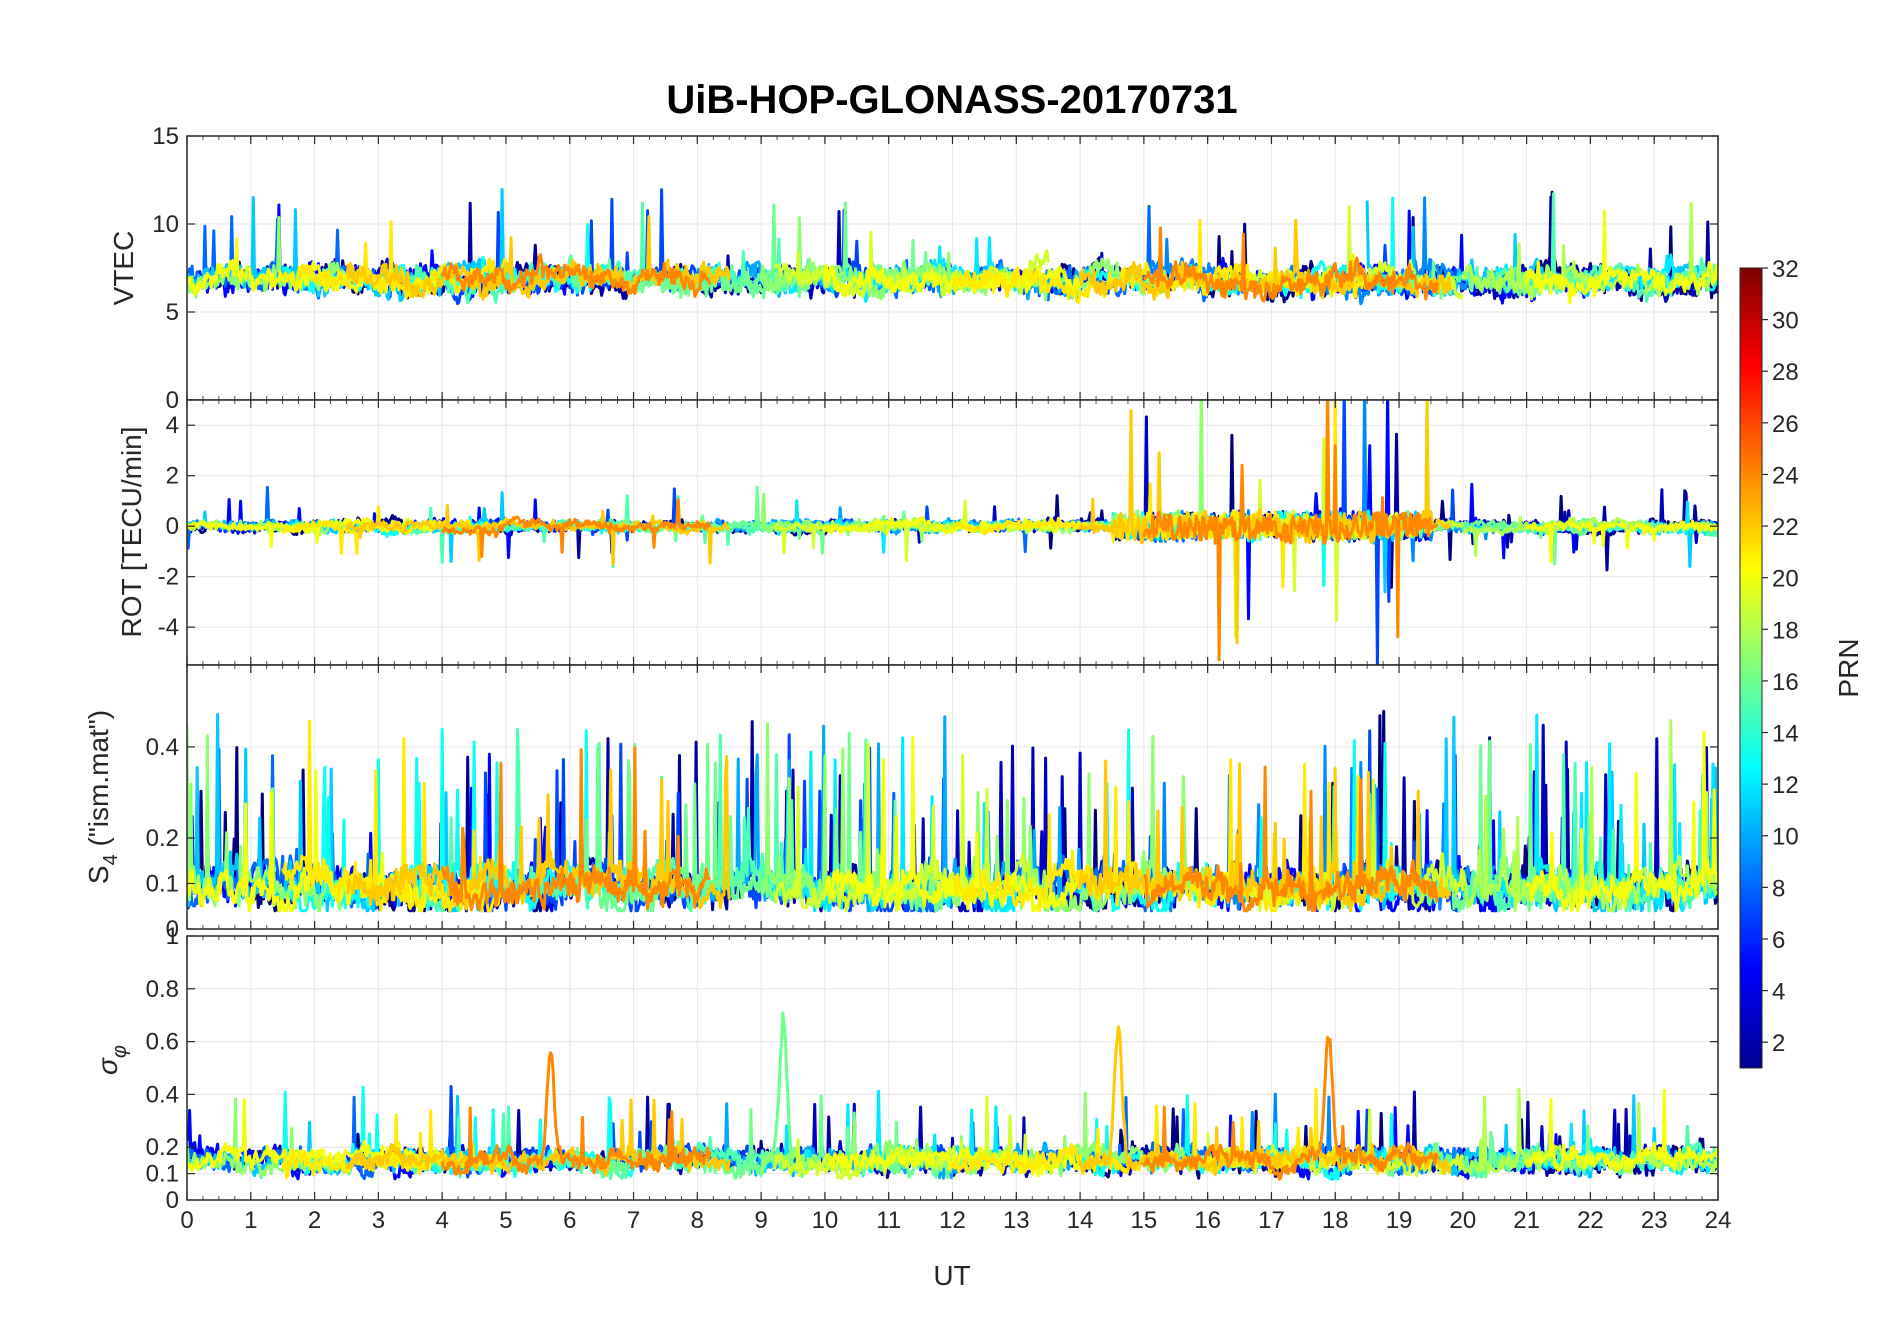 Image resolution: width=1902 pixels, height=1330 pixels. I want to click on x-tick-label: 23, so click(1654, 1220).